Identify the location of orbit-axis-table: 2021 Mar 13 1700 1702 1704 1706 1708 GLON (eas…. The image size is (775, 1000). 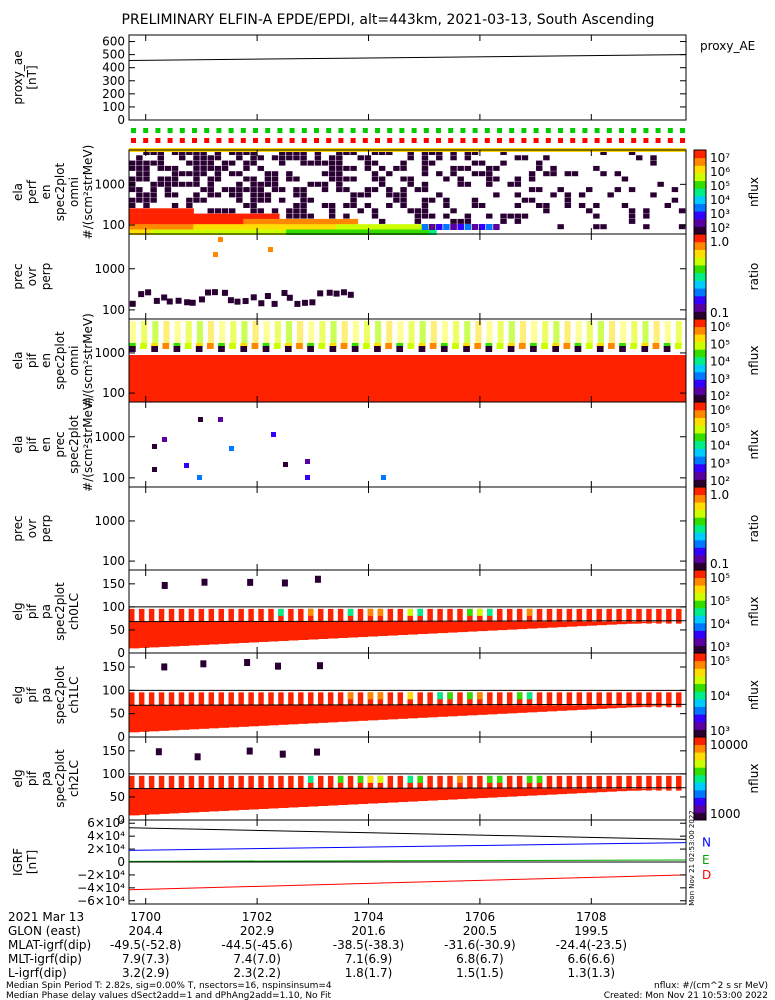
(317, 945).